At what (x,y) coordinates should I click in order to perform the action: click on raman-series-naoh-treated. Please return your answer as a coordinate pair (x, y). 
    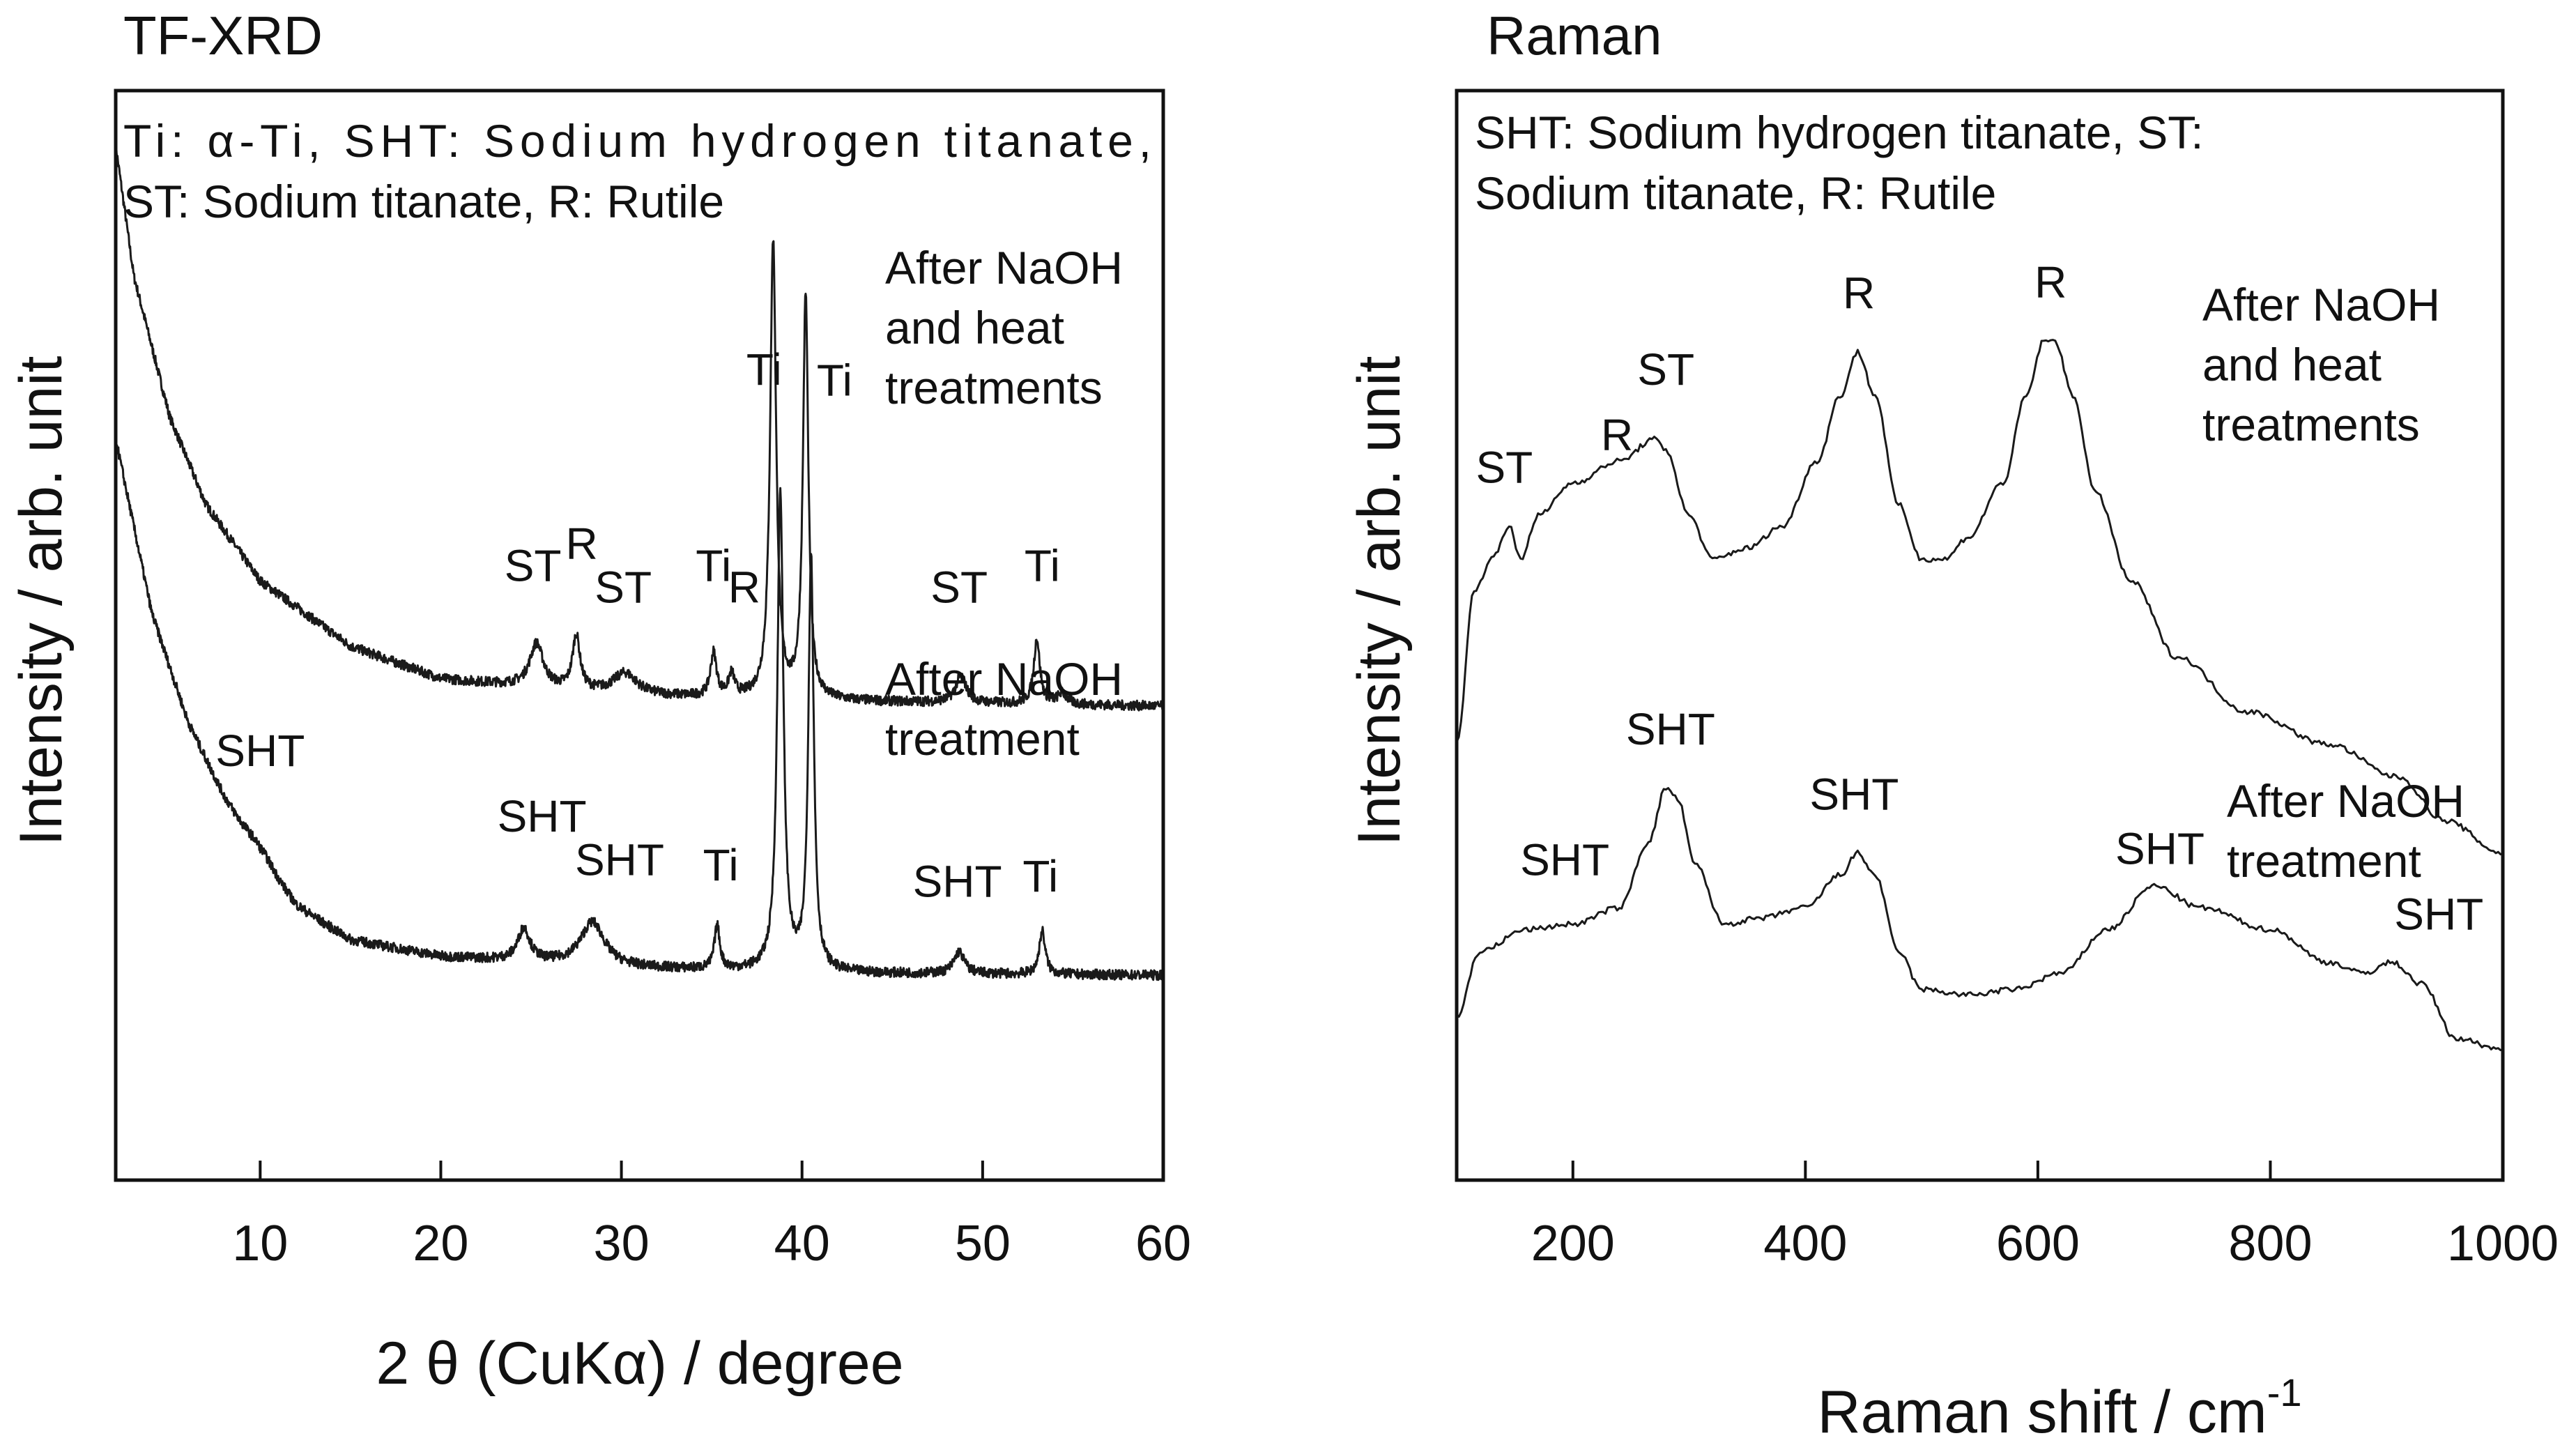
    Looking at the image, I should click on (1980, 919).